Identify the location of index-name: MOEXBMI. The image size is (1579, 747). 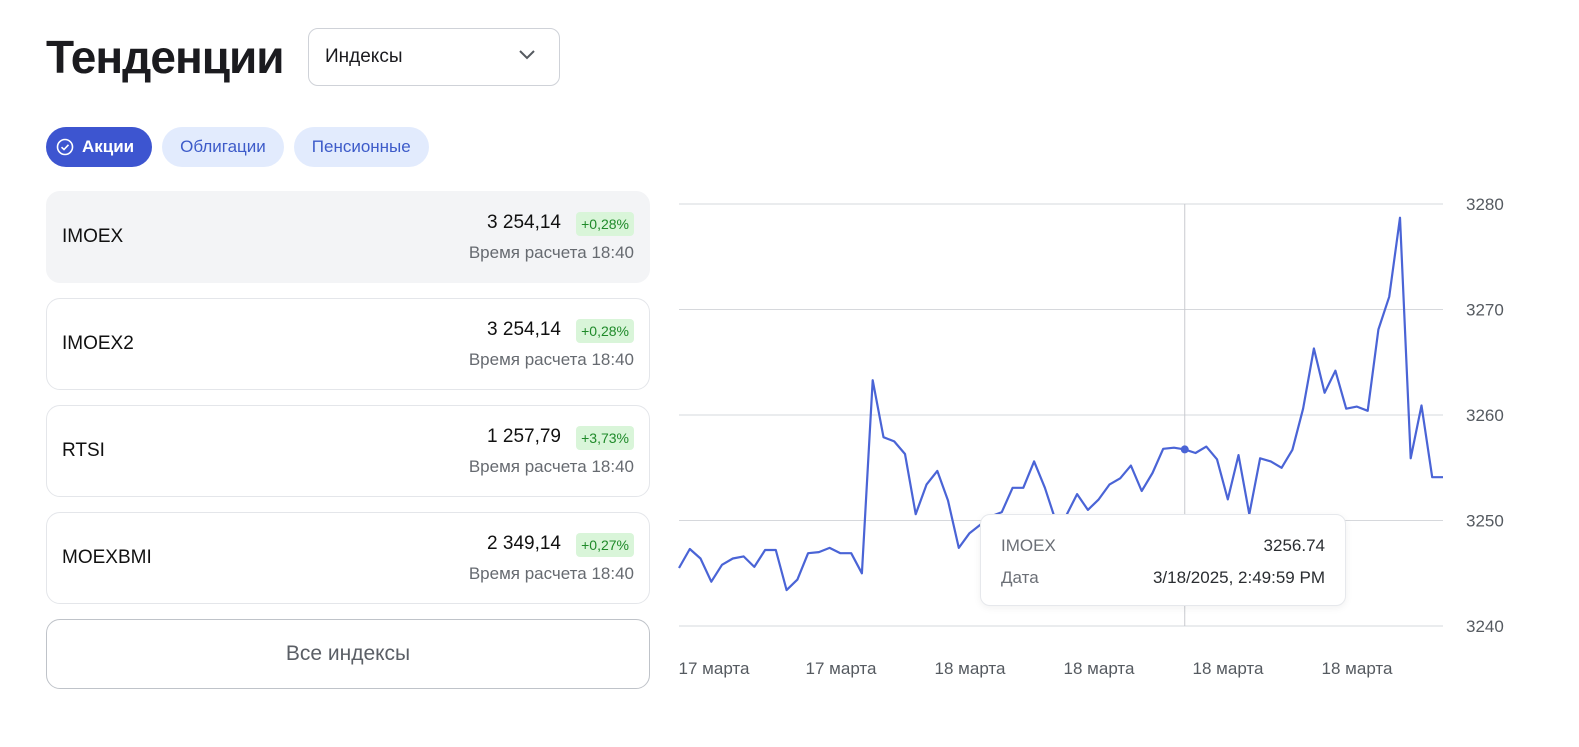
(107, 557).